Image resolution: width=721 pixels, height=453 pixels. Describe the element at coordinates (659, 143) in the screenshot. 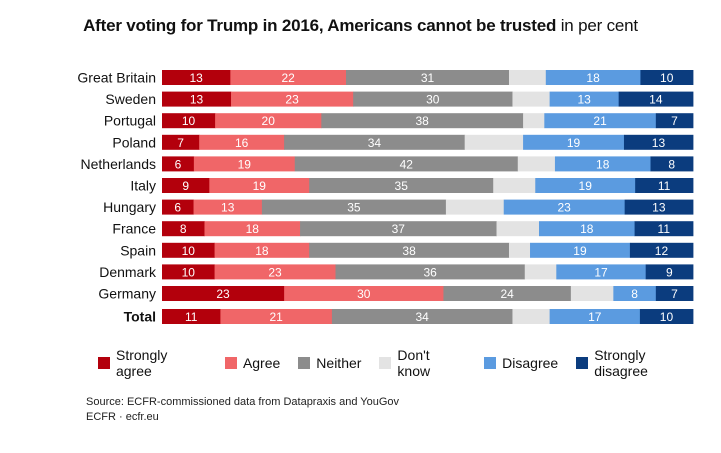

I see `data-label-poland-strongly-disagree: 13` at that location.